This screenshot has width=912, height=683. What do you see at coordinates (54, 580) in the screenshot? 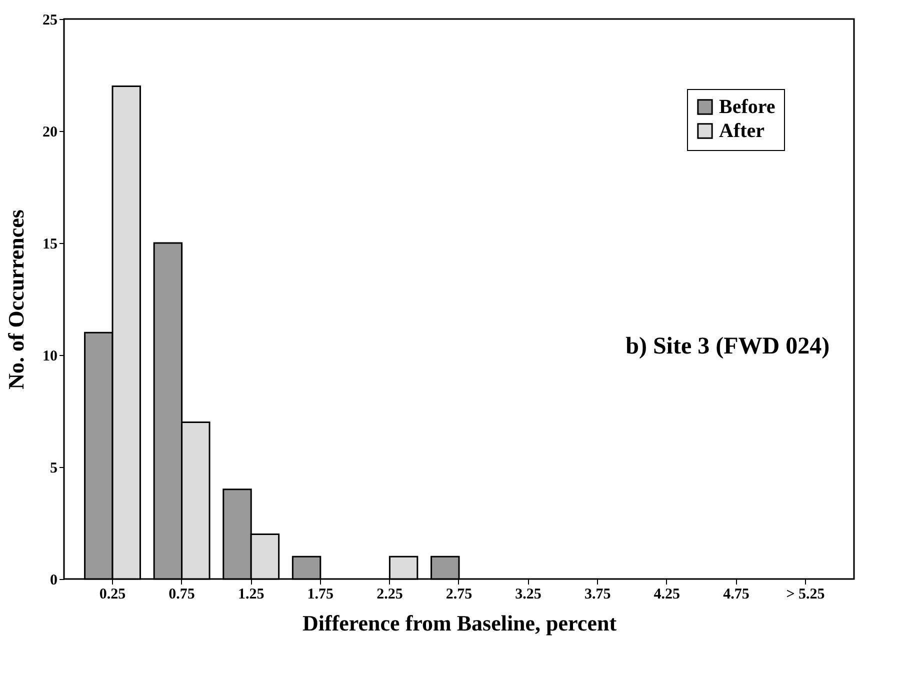
I see `y-tick-label: 0` at bounding box center [54, 580].